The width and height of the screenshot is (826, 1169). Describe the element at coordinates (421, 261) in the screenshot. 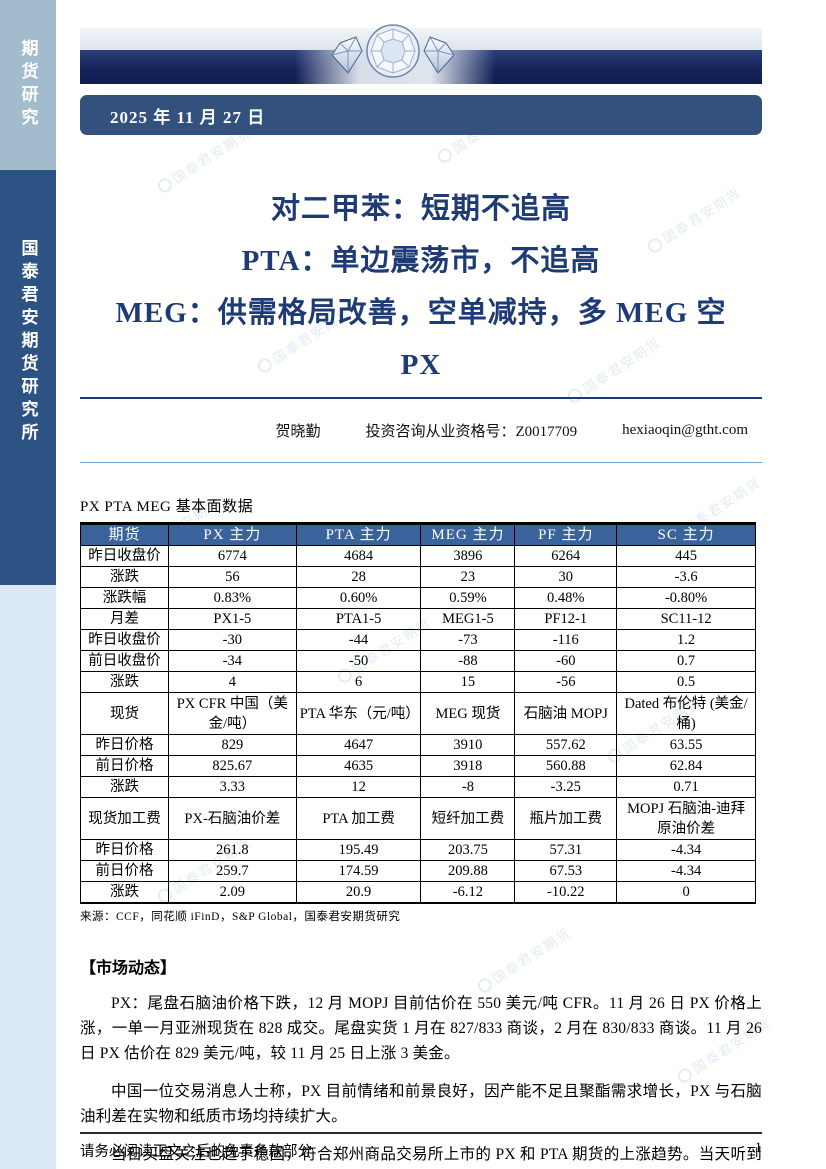

I see `title-line: PTA：单边震荡市，不追高` at that location.